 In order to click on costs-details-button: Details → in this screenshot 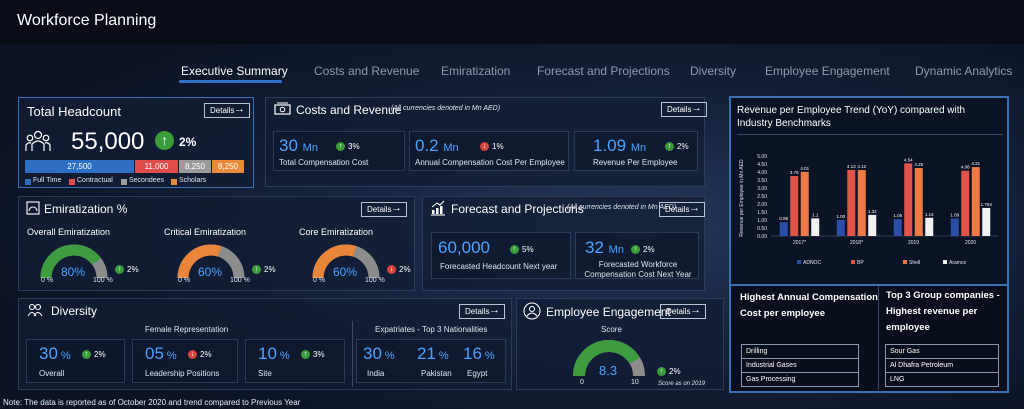, I will do `click(684, 109)`.